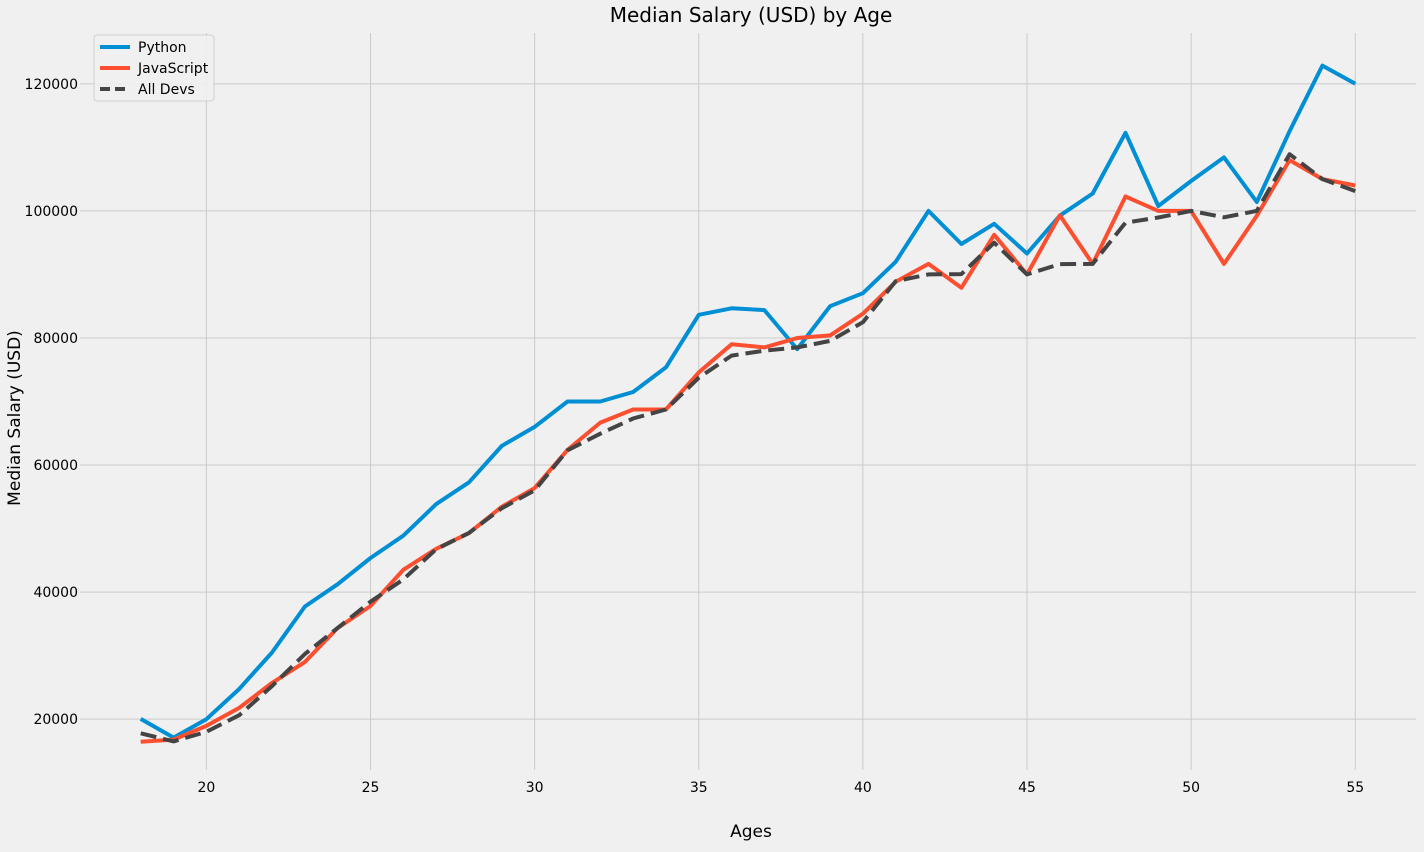 This screenshot has height=852, width=1424. What do you see at coordinates (535, 788) in the screenshot?
I see `x-tick-label: 30` at bounding box center [535, 788].